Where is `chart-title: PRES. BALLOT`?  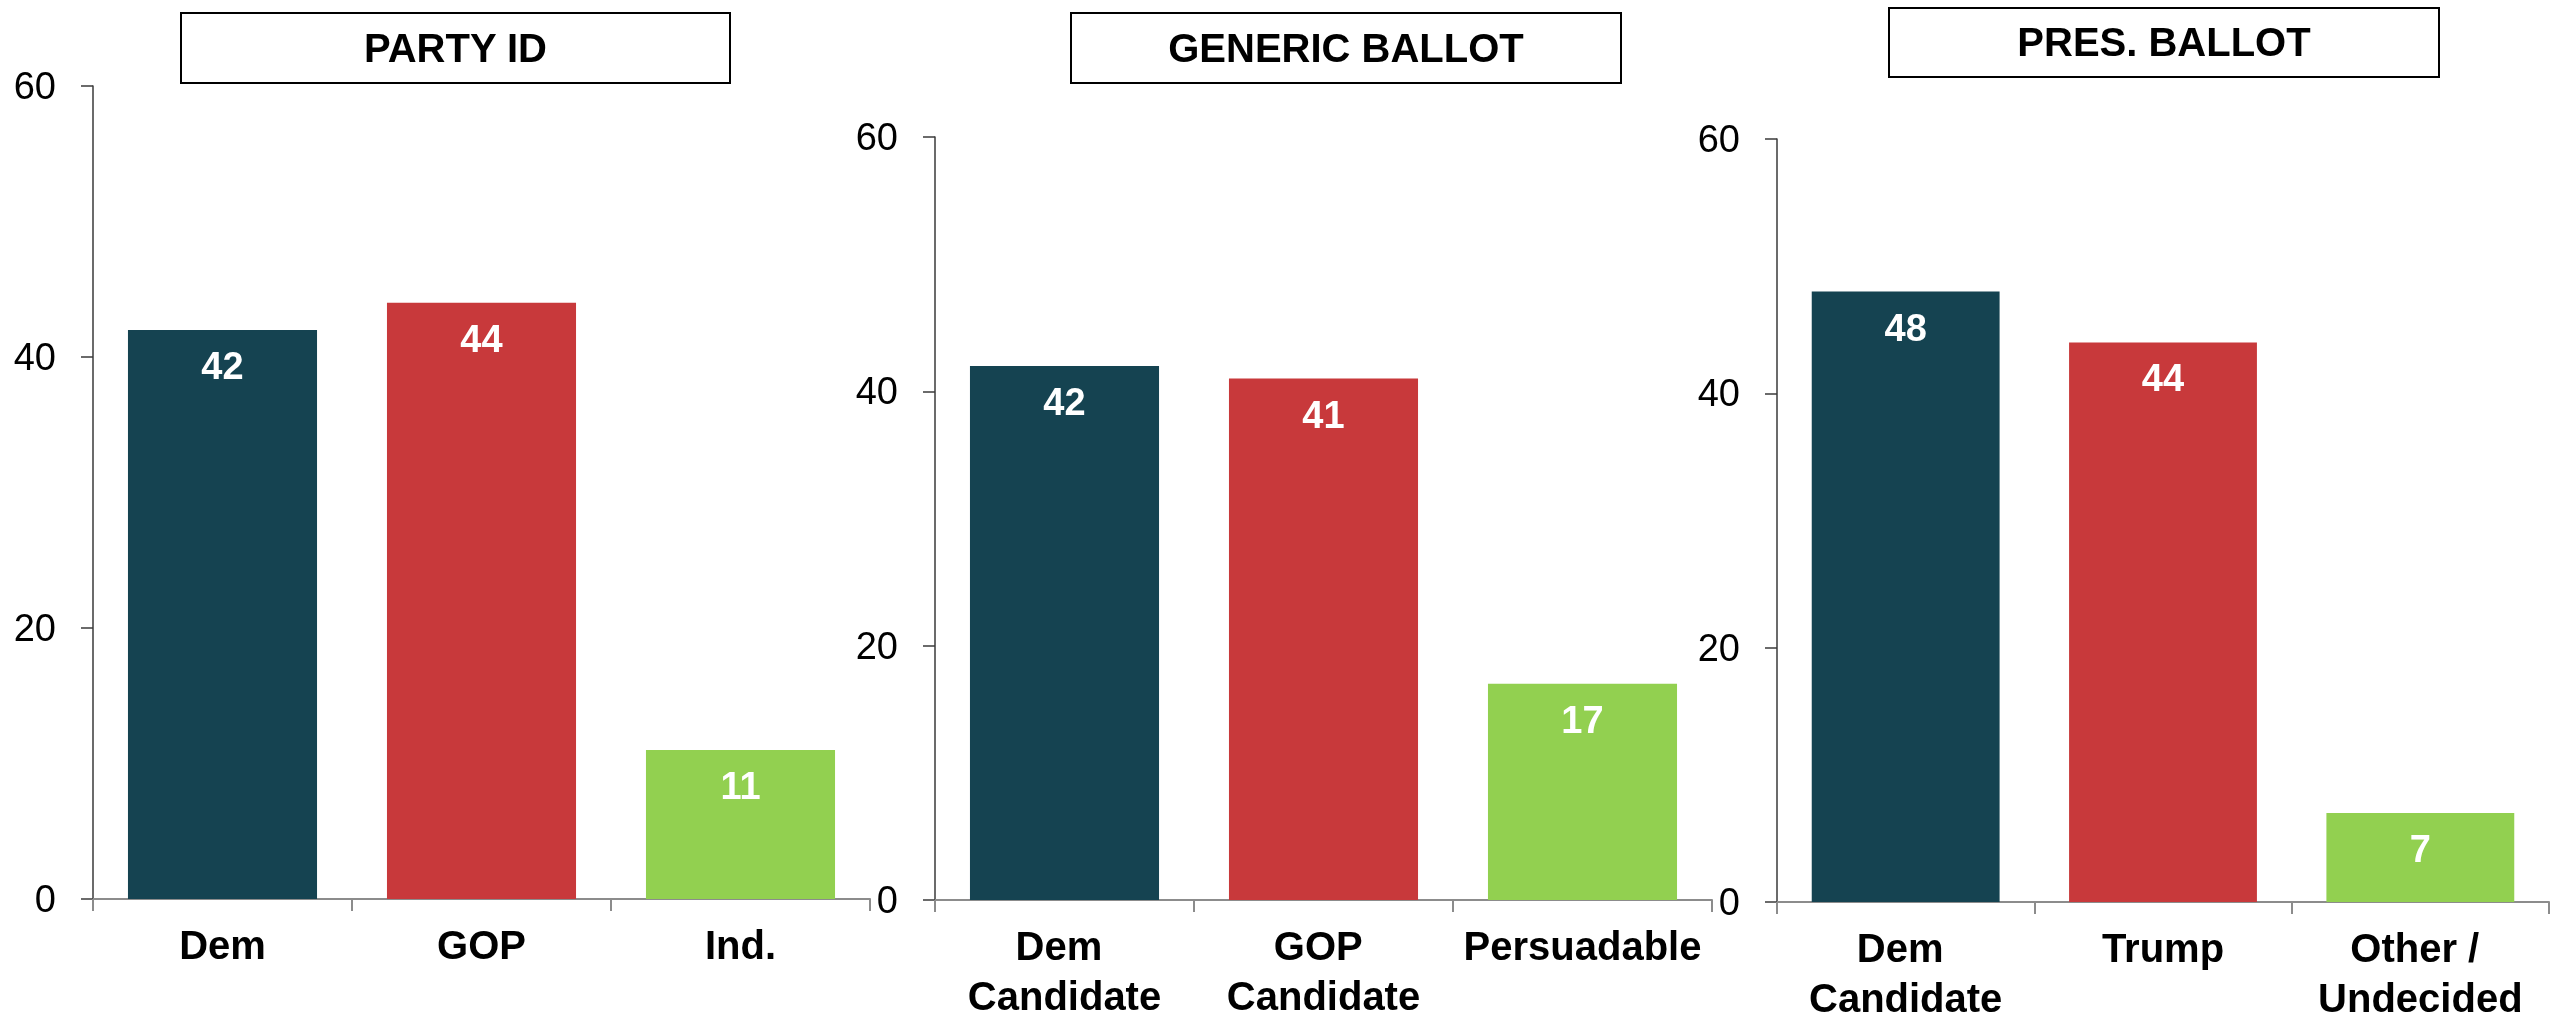
chart-title: PRES. BALLOT is located at coordinates (2164, 42).